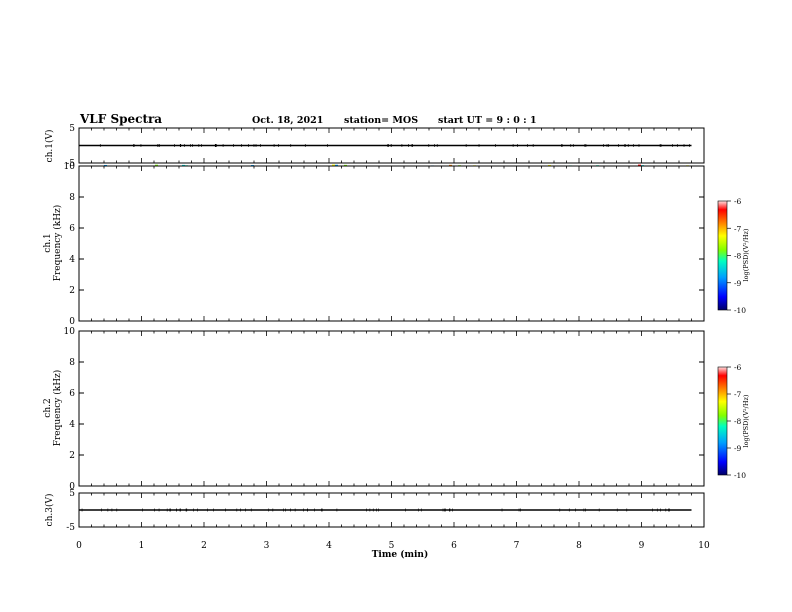 This screenshot has width=792, height=612. Describe the element at coordinates (388, 520) in the screenshot. I see `ch3-waveform-panel: 5 -50 1 2 3 4 5 6 7 8 9 10` at that location.